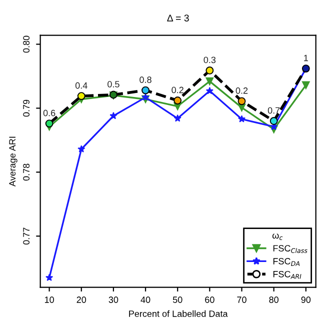 This screenshot has width=336, height=336. I want to click on annotation: 0.7, so click(274, 110).